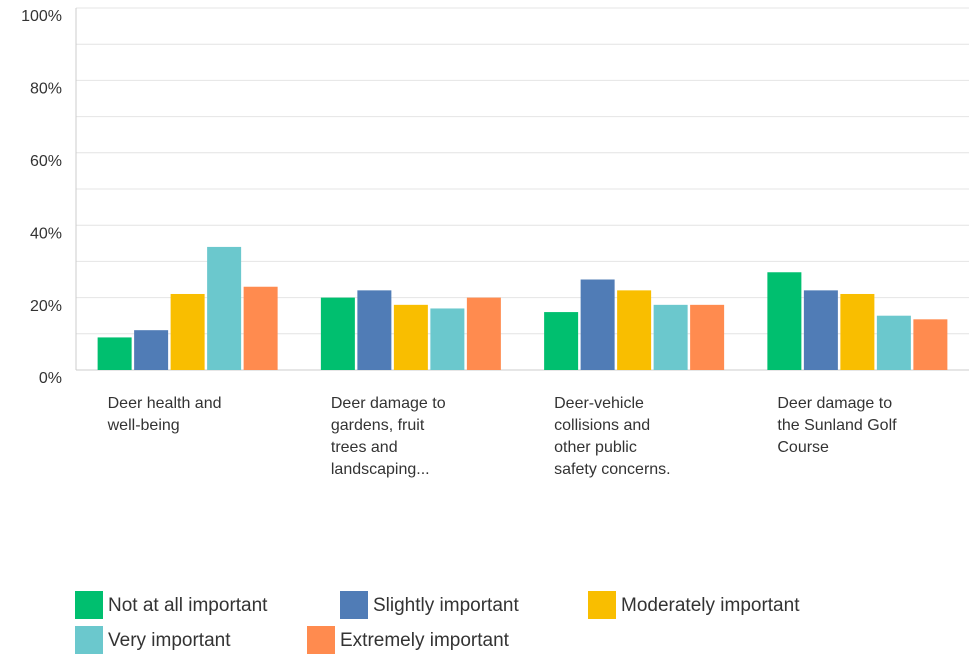  Describe the element at coordinates (612, 469) in the screenshot. I see `x-tick-label: safety concerns.` at that location.